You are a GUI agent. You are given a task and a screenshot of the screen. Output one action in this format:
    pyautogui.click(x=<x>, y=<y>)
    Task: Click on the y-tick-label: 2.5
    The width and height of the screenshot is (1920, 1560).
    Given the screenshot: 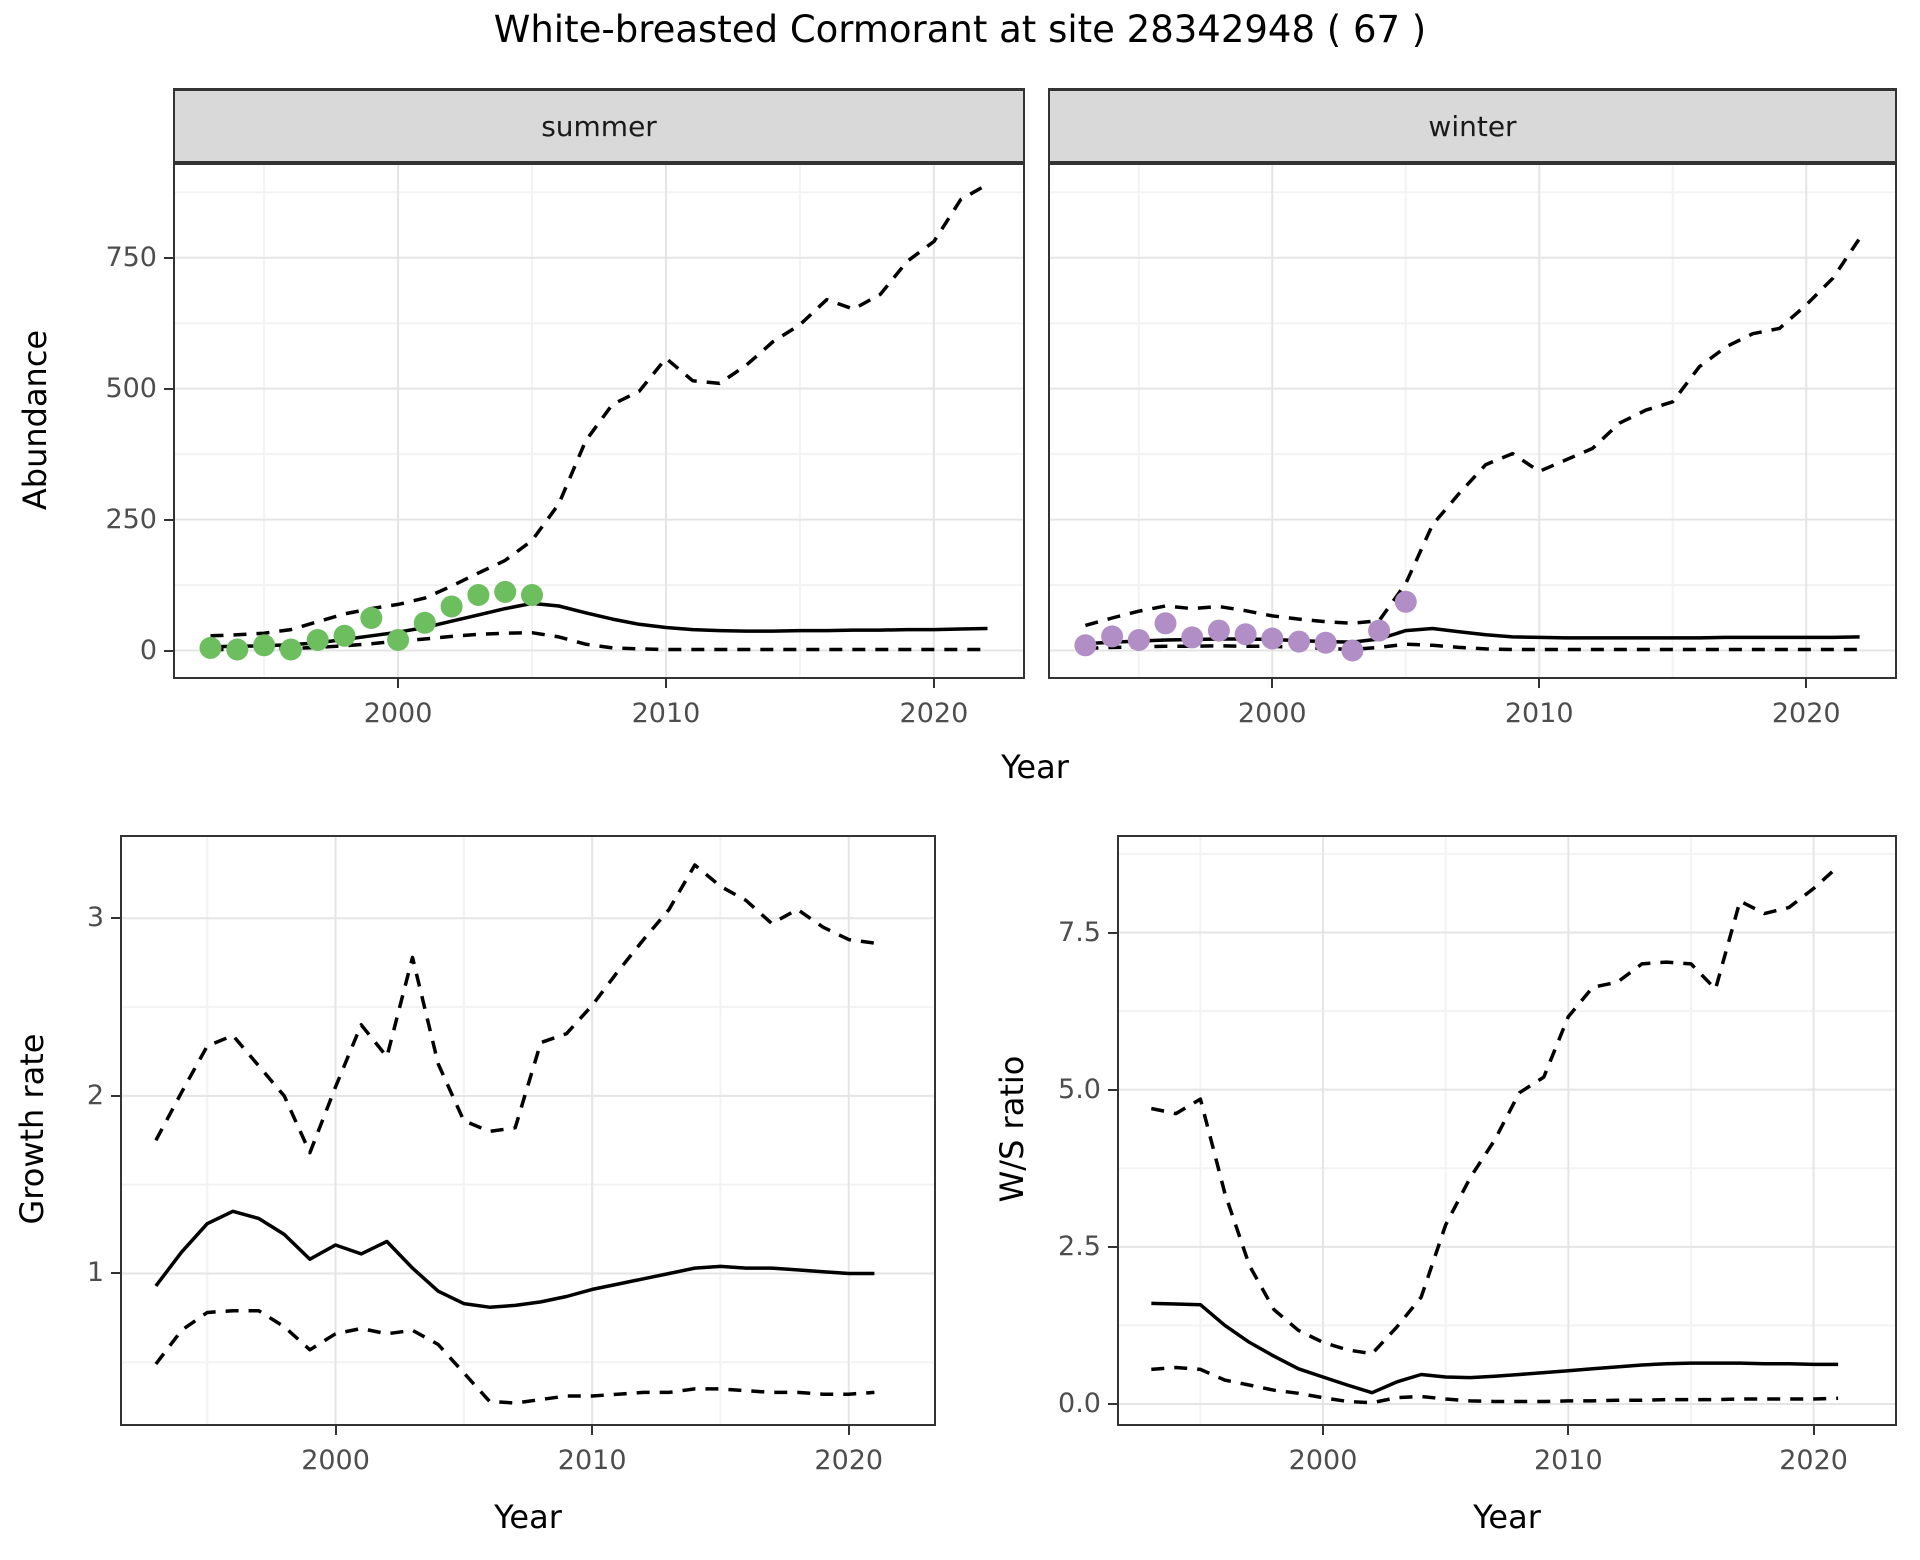 What is the action you would take?
    pyautogui.click(x=1079, y=1246)
    